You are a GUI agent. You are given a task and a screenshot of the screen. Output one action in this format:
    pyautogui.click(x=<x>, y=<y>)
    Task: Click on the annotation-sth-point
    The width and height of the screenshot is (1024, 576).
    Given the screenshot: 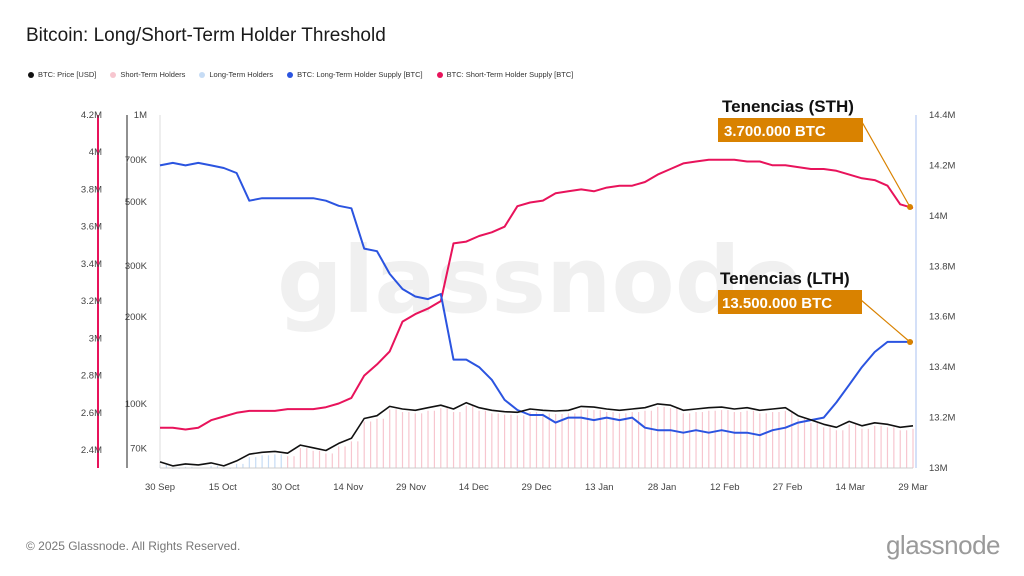 What is the action you would take?
    pyautogui.click(x=910, y=207)
    